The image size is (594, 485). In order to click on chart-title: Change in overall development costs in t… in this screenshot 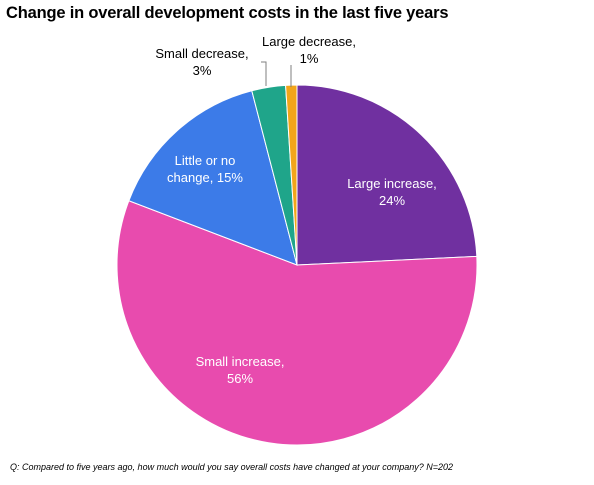, I will do `click(227, 13)`.